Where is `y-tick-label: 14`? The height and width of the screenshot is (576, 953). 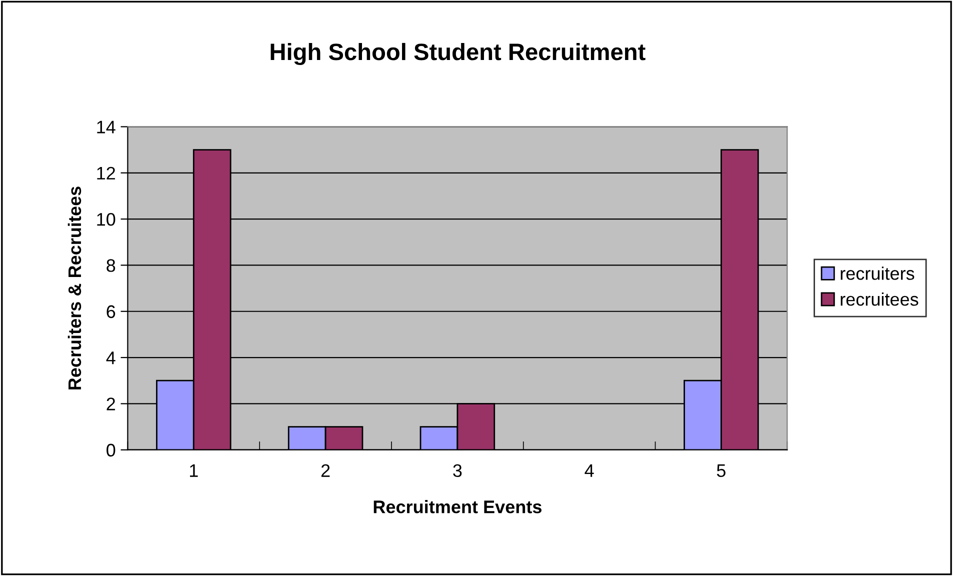
y-tick-label: 14 is located at coordinates (106, 127).